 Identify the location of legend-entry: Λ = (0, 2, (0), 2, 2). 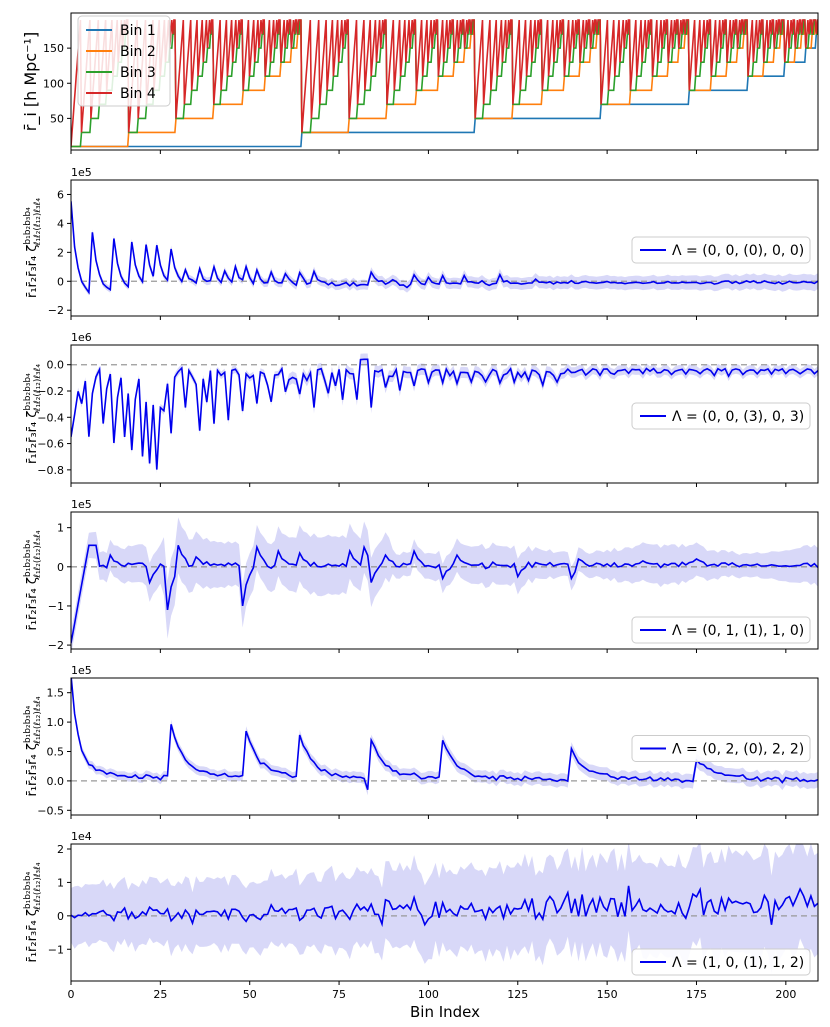
(738, 750).